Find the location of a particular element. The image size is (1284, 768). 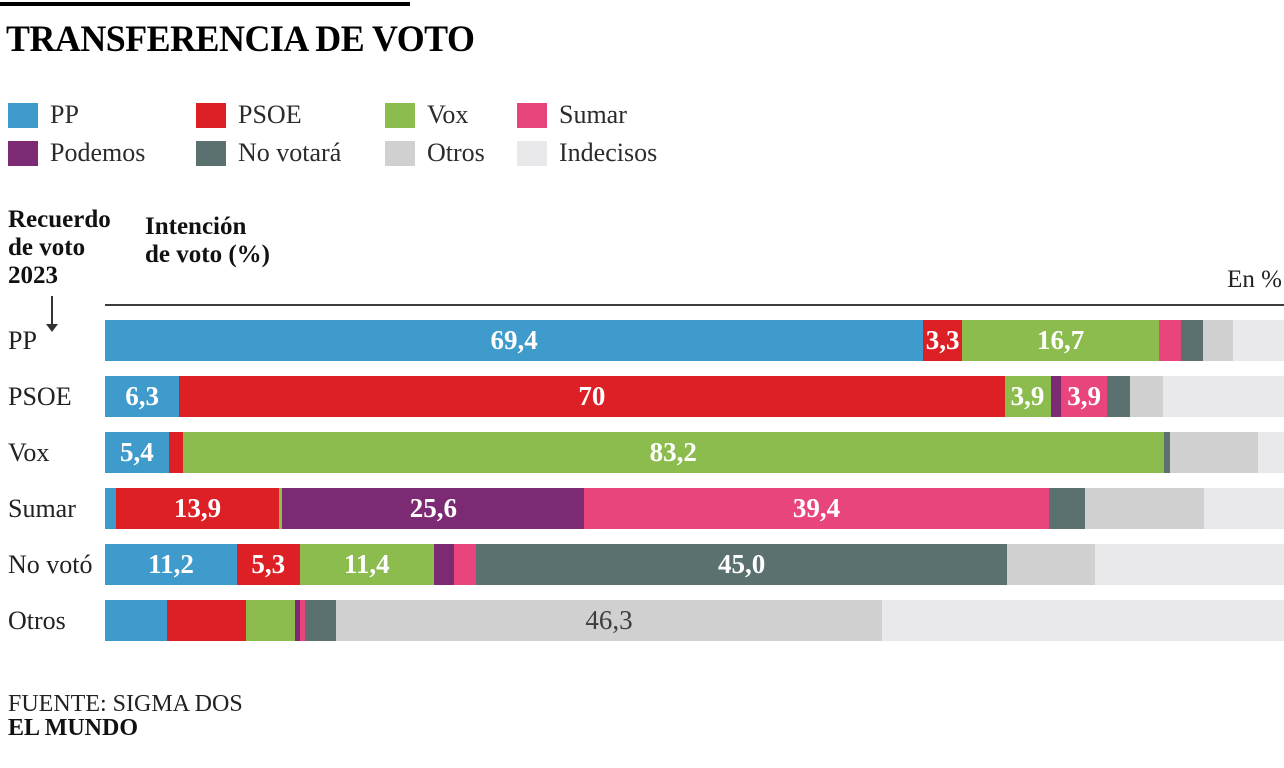

bar-segment: 3,9 is located at coordinates (1027, 396).